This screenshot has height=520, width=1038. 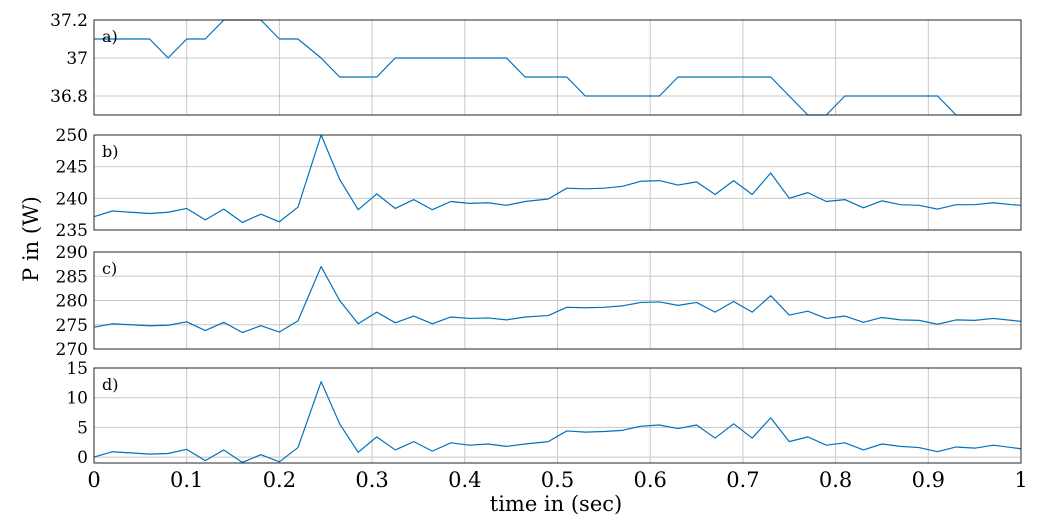 I want to click on x-tick-label: 0.3, so click(x=371, y=480).